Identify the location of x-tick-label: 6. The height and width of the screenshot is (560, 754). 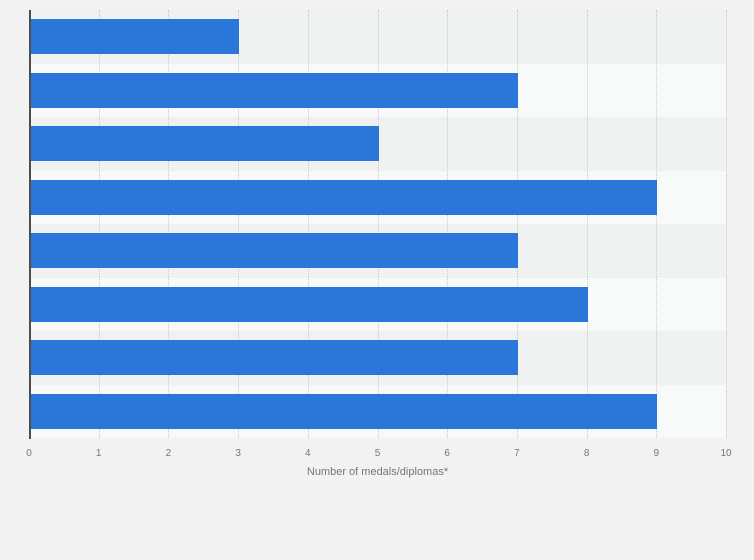
(447, 453).